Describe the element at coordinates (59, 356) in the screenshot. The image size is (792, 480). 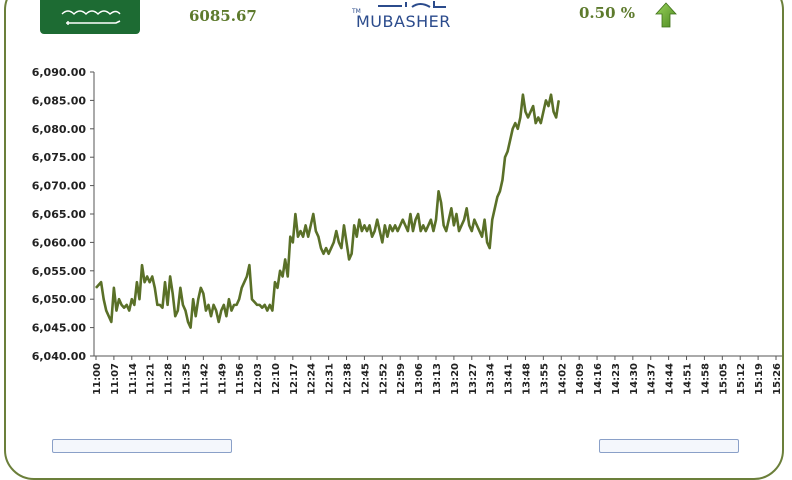
I see `y-tick-label: 6,040.00` at that location.